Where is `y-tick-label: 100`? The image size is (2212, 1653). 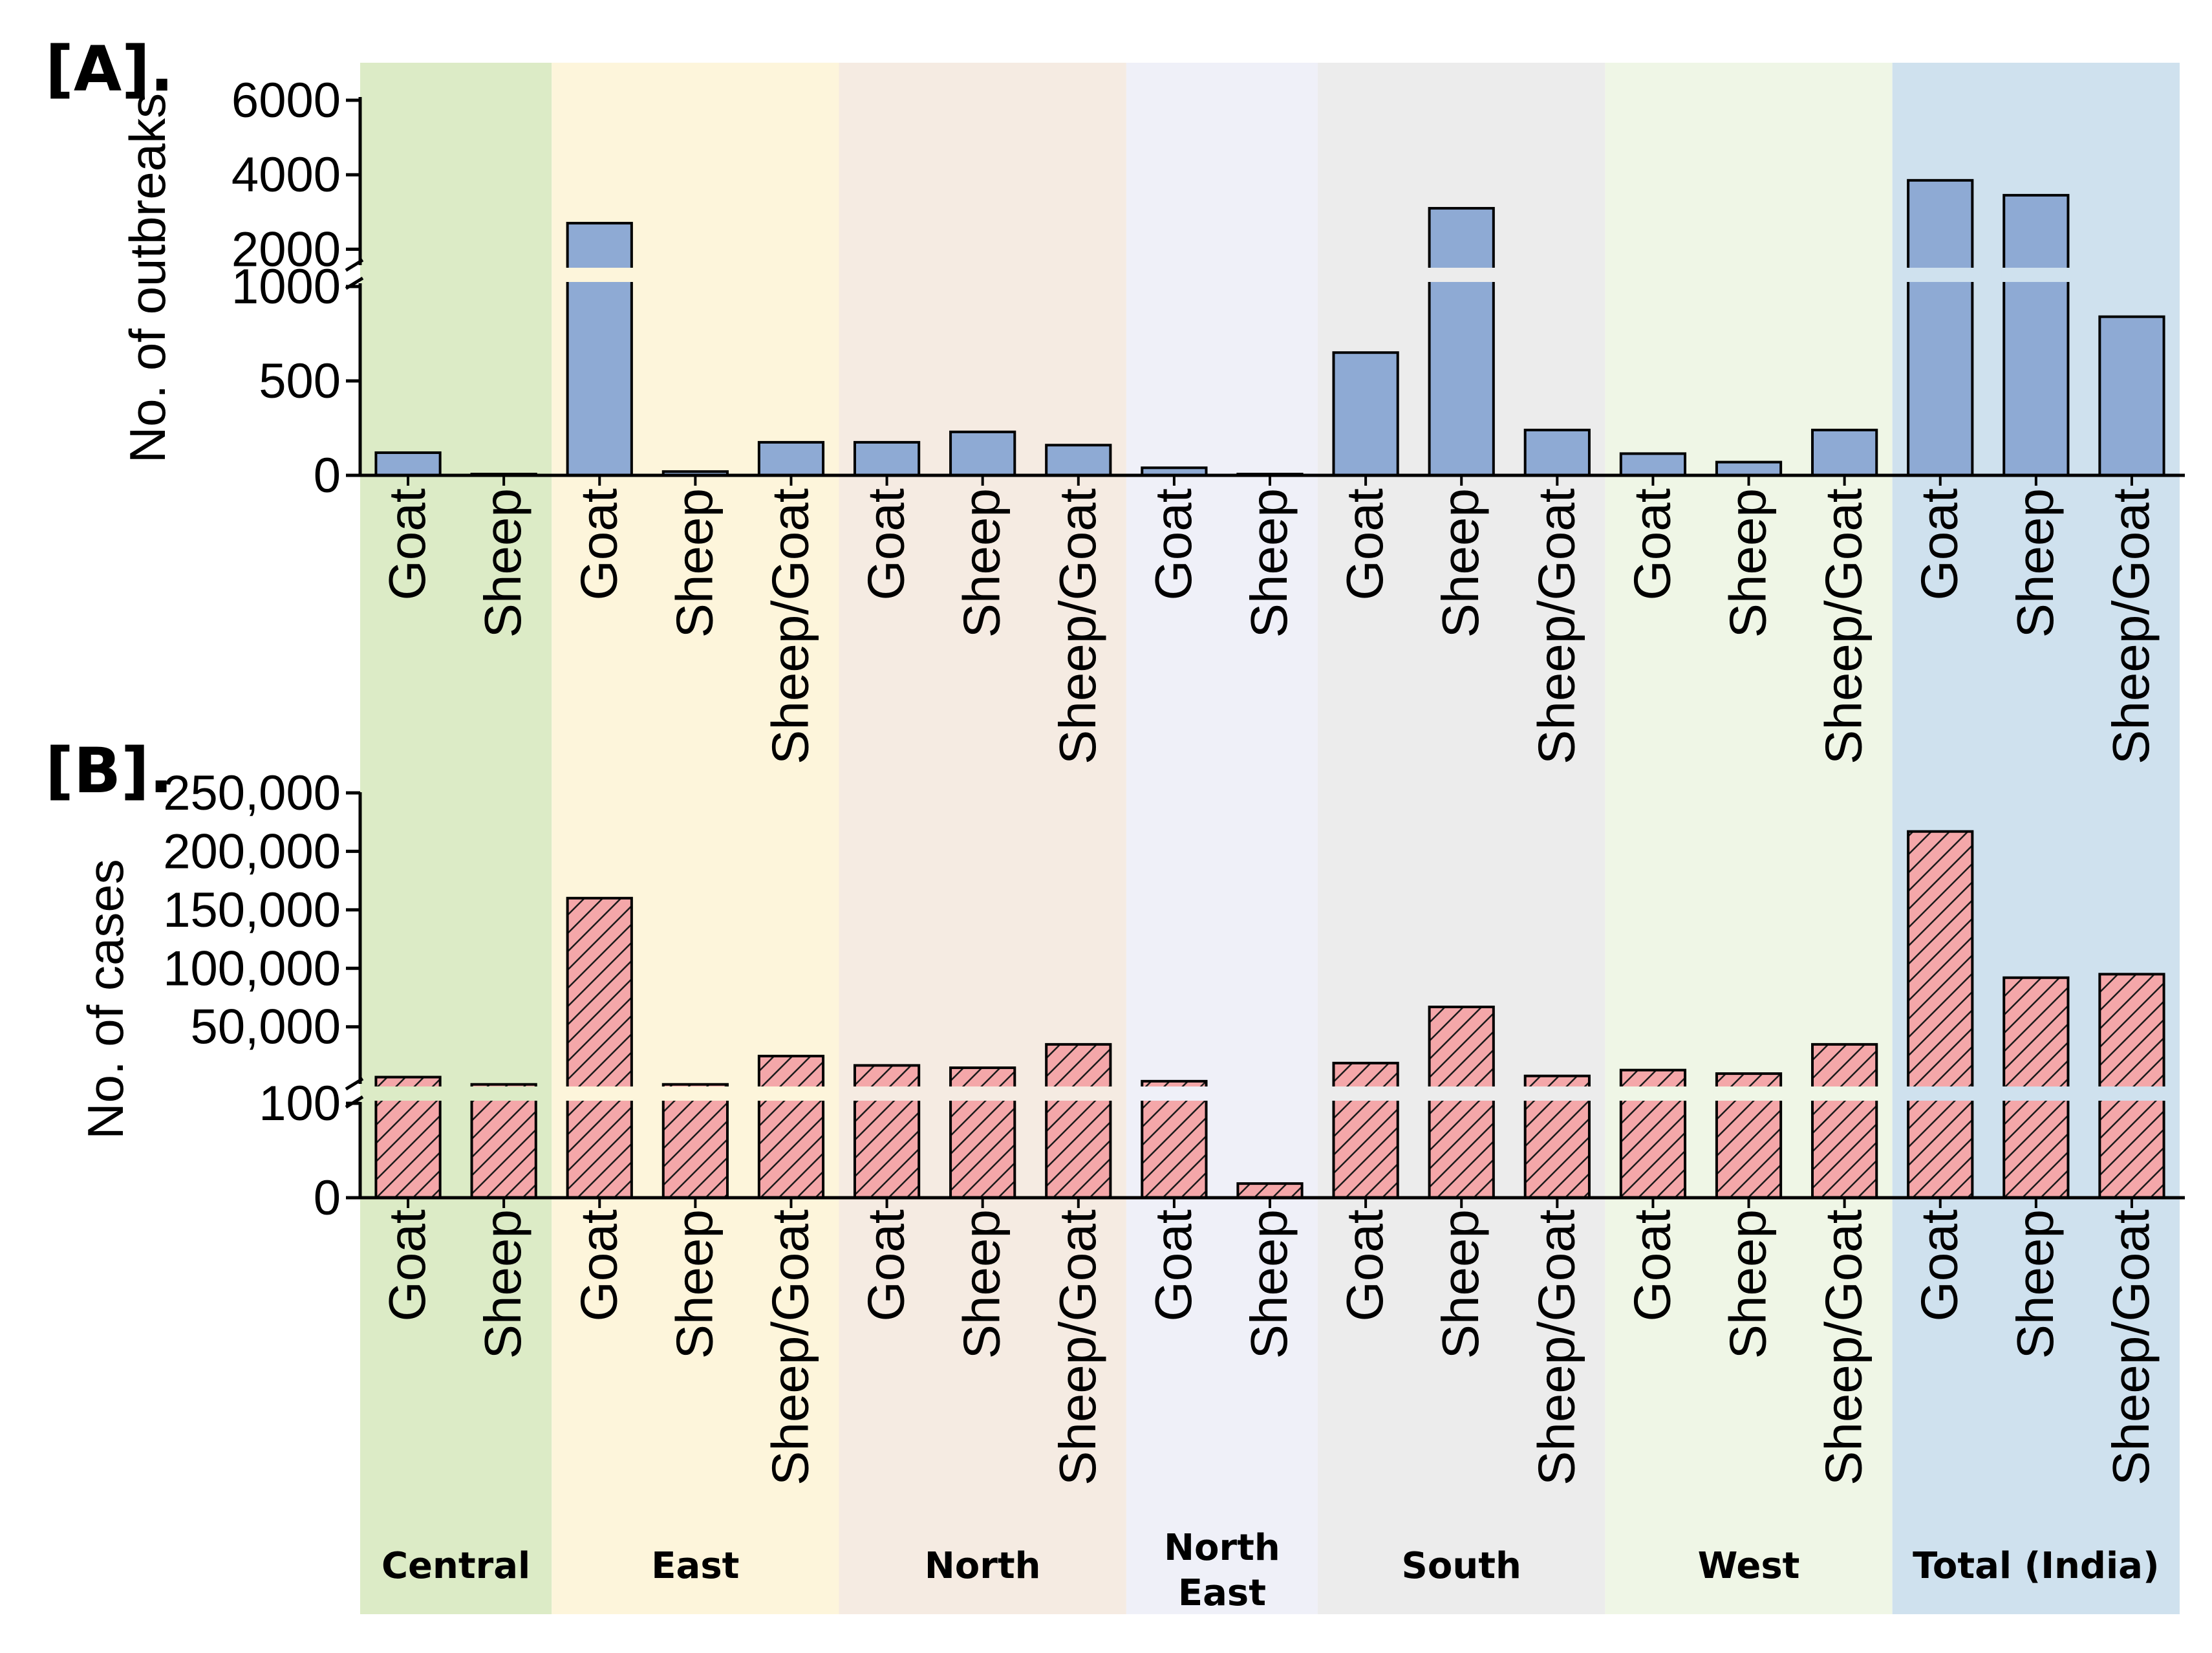
y-tick-label: 100 is located at coordinates (300, 1103).